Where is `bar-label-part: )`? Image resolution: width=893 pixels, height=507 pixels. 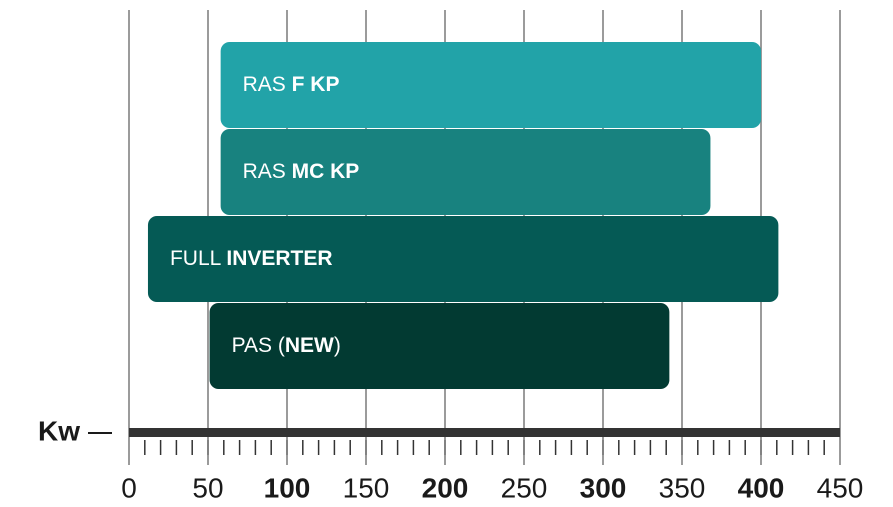 bar-label-part: ) is located at coordinates (337, 345).